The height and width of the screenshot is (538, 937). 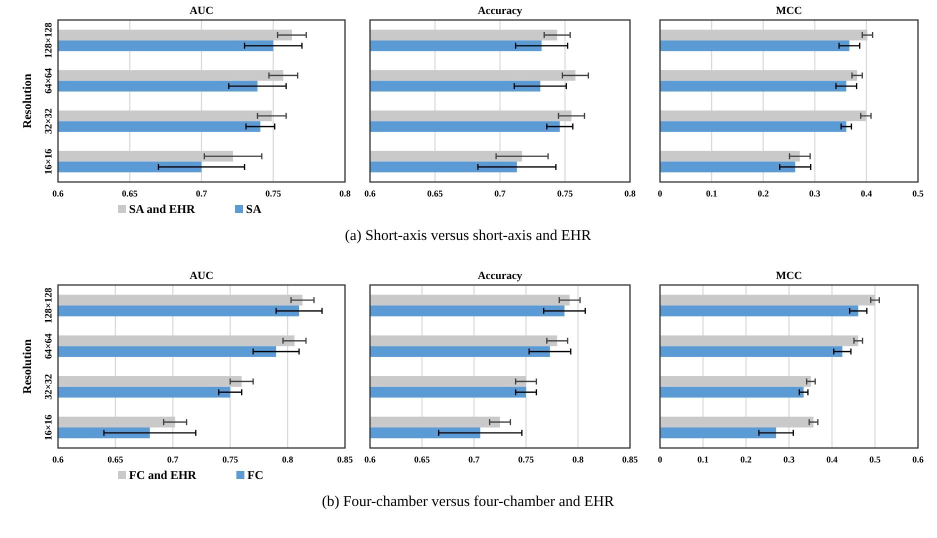 What do you see at coordinates (162, 209) in the screenshot?
I see `legend-label: SA and EHR` at bounding box center [162, 209].